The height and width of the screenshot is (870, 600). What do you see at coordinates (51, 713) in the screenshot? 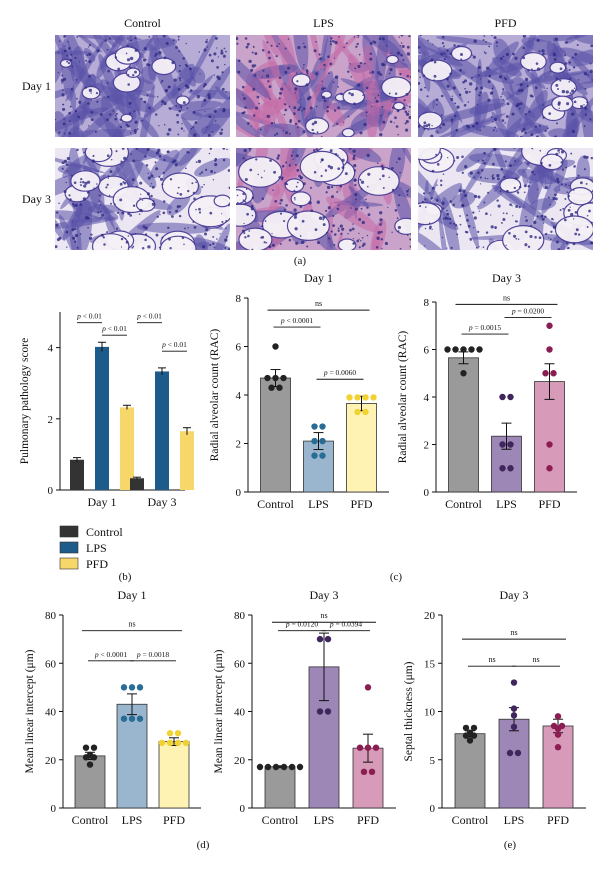
I see `y-tick-label: 40` at bounding box center [51, 713].